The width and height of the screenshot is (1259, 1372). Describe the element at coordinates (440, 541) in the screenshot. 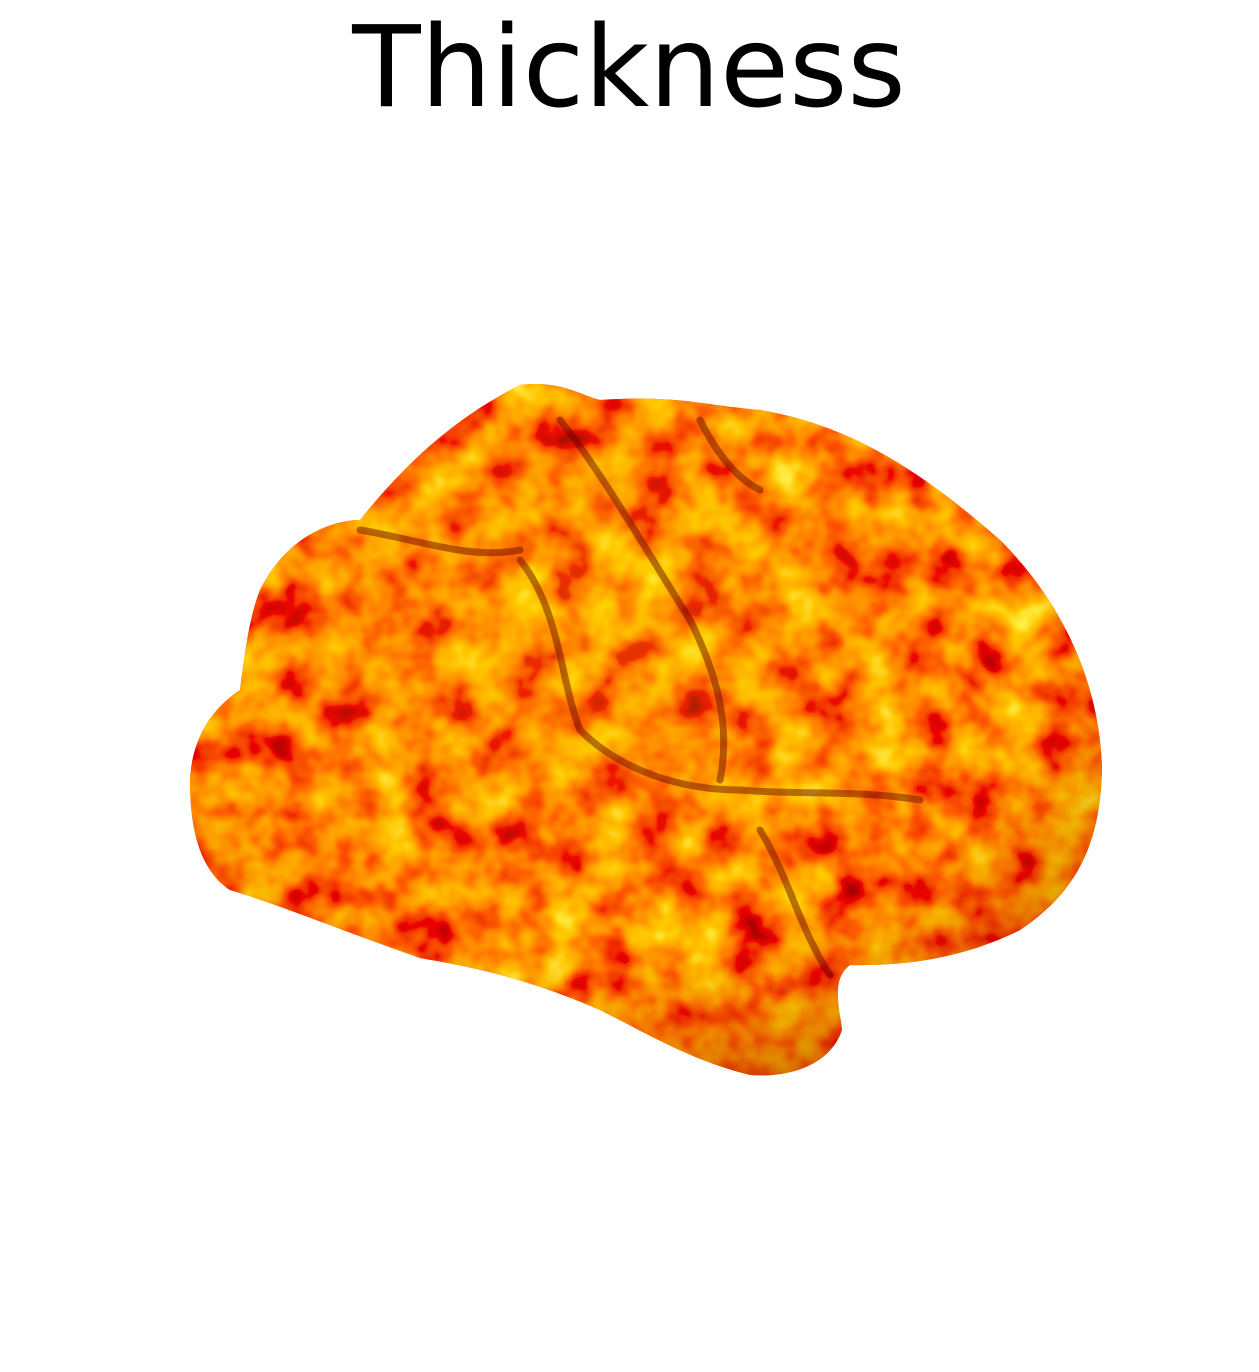

I see `frontal-sulcus` at that location.